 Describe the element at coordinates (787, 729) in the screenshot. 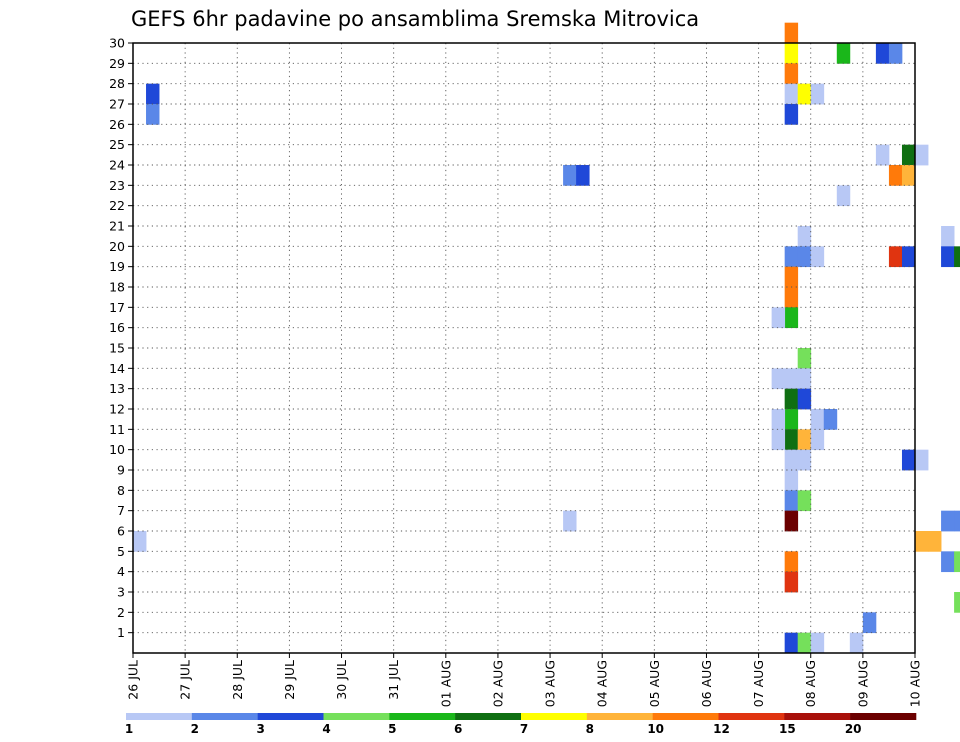

I see `legend-label: 15` at that location.